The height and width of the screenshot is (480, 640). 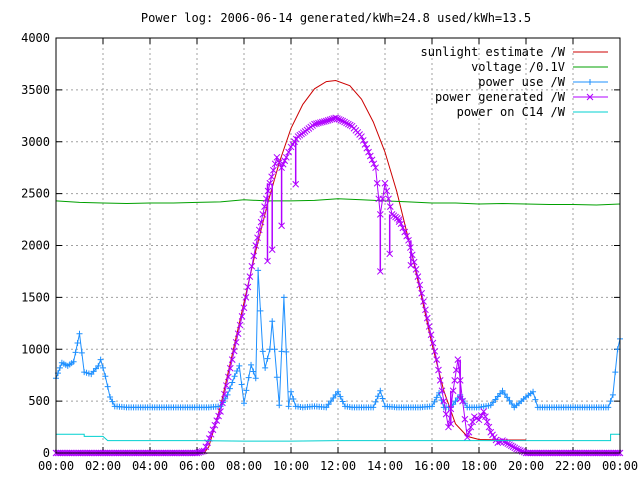 I want to click on y-tick-label: 500, so click(x=39, y=401).